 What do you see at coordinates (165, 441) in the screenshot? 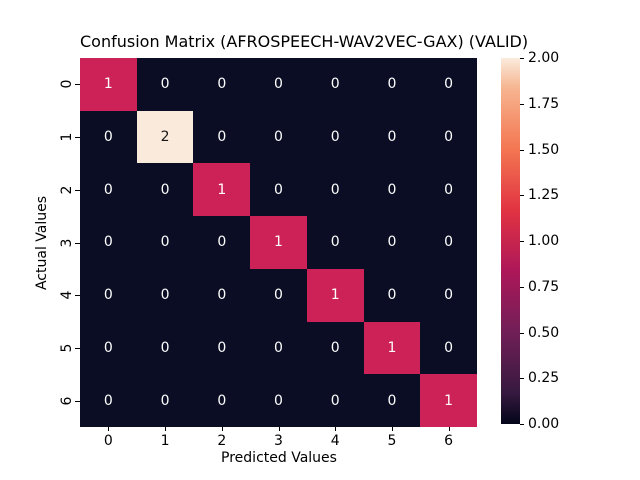
I see `x-tick-label: 1` at bounding box center [165, 441].